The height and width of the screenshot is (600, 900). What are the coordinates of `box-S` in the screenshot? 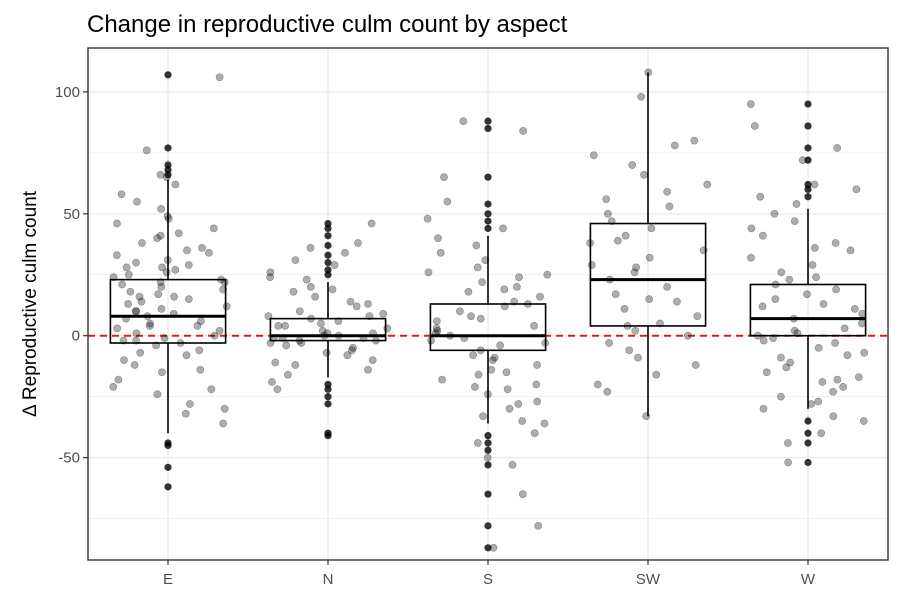 It's located at (488, 334).